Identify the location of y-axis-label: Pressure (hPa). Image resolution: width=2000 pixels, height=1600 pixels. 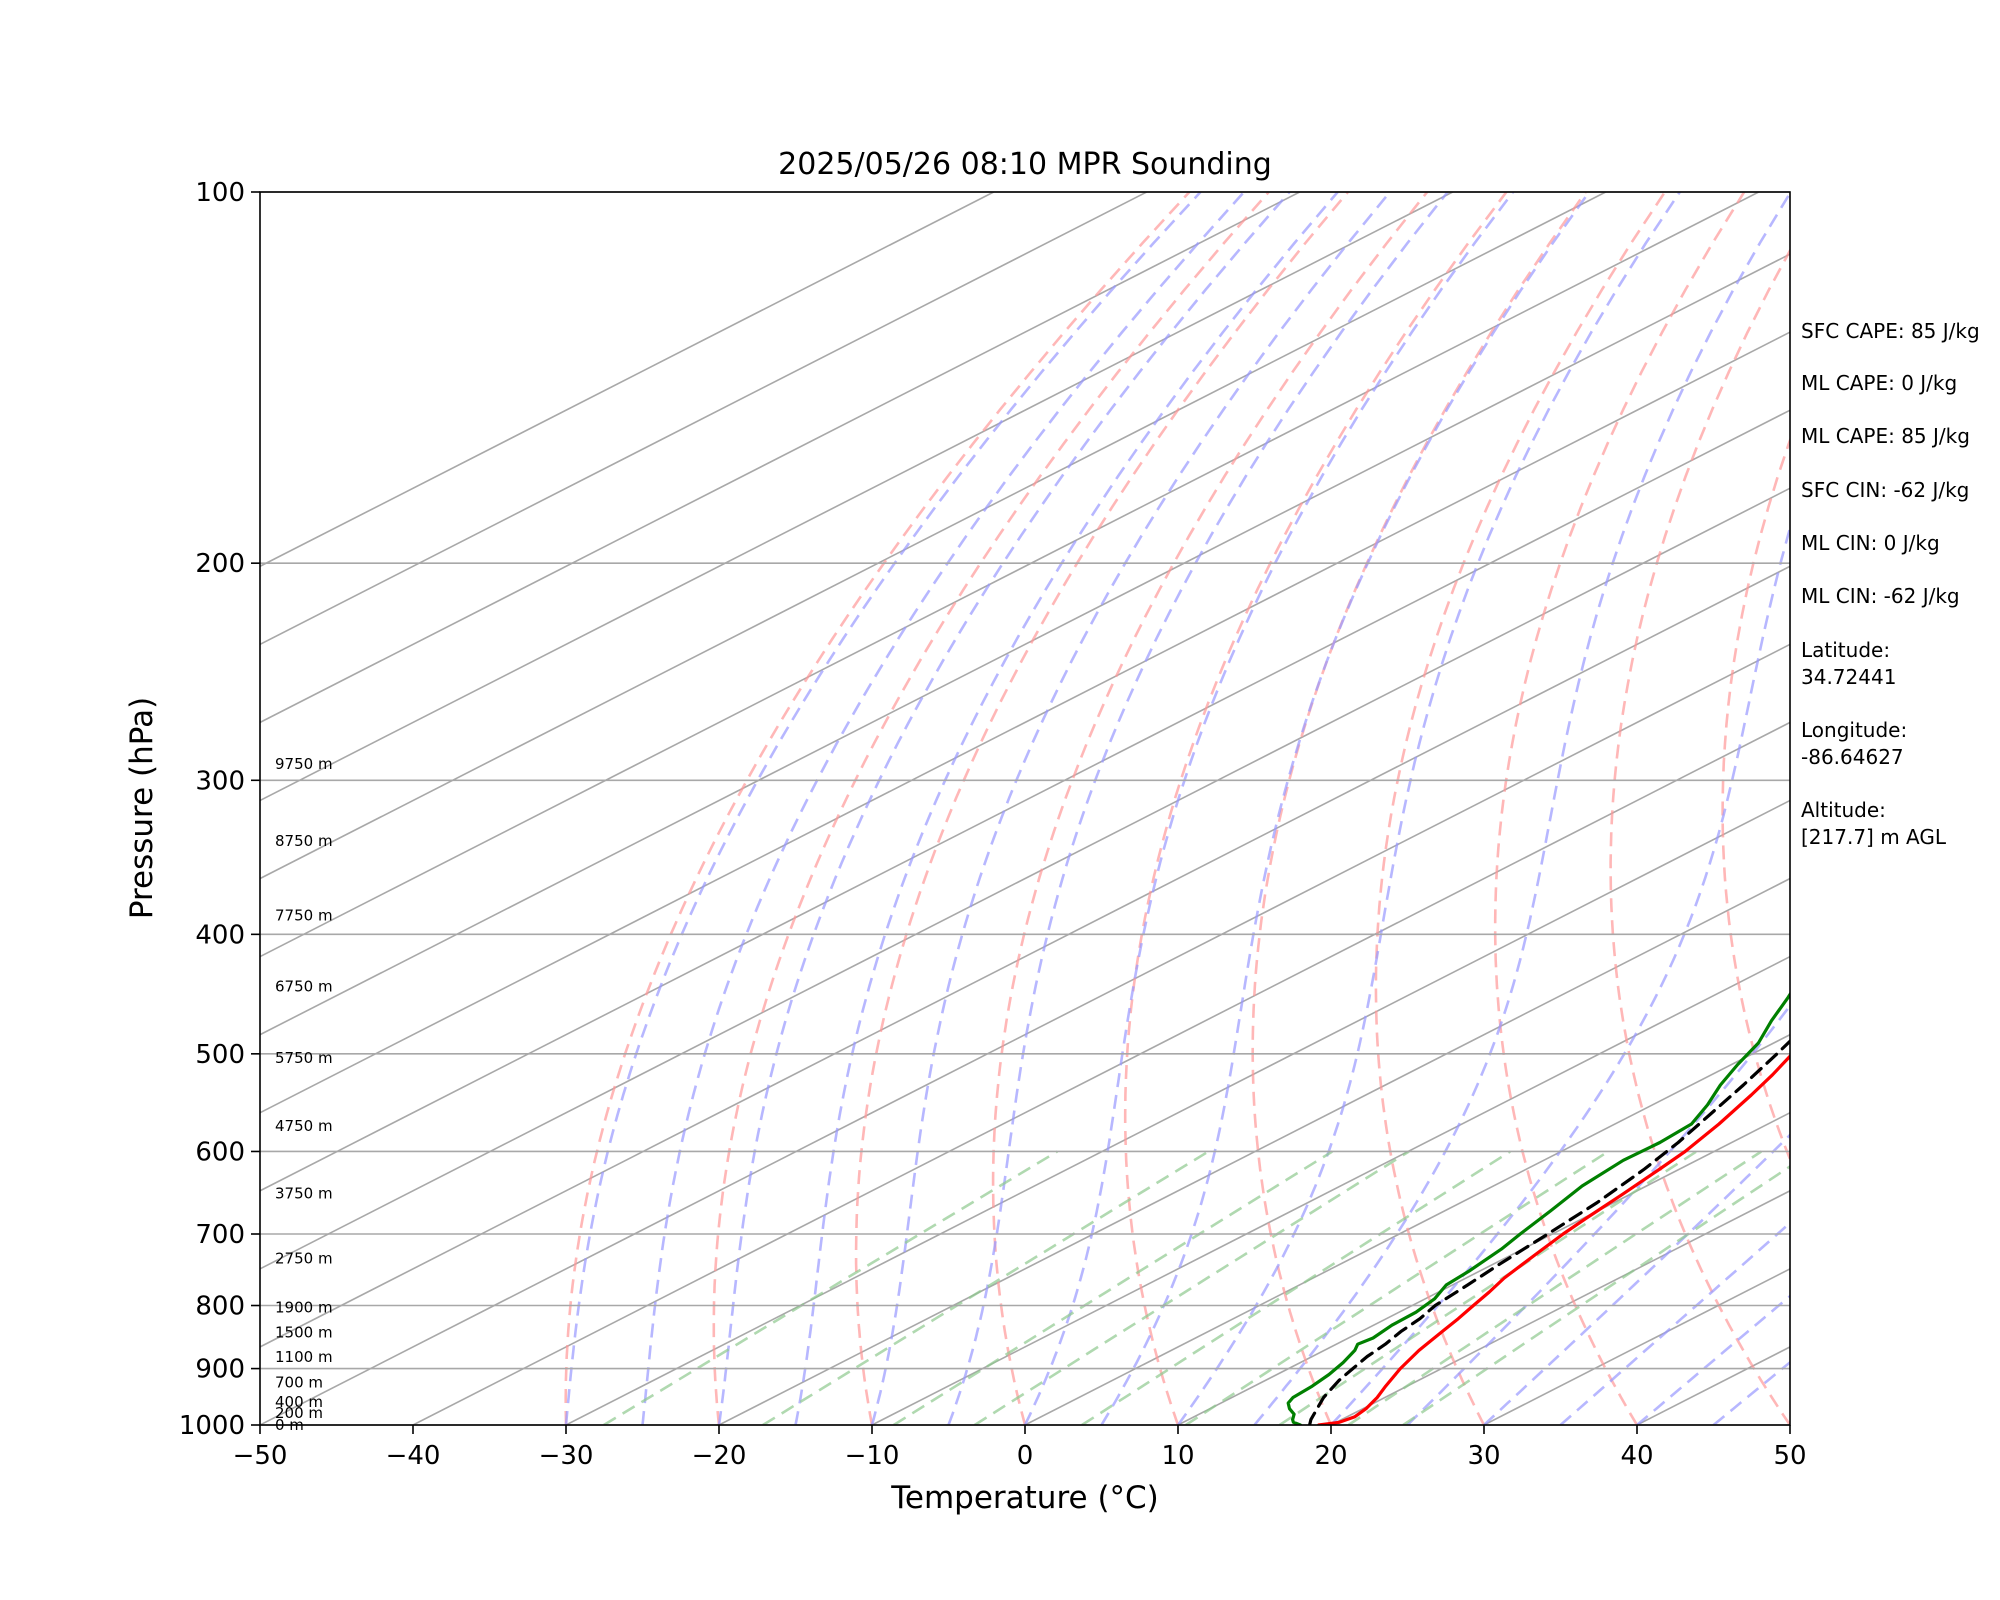
(142, 808).